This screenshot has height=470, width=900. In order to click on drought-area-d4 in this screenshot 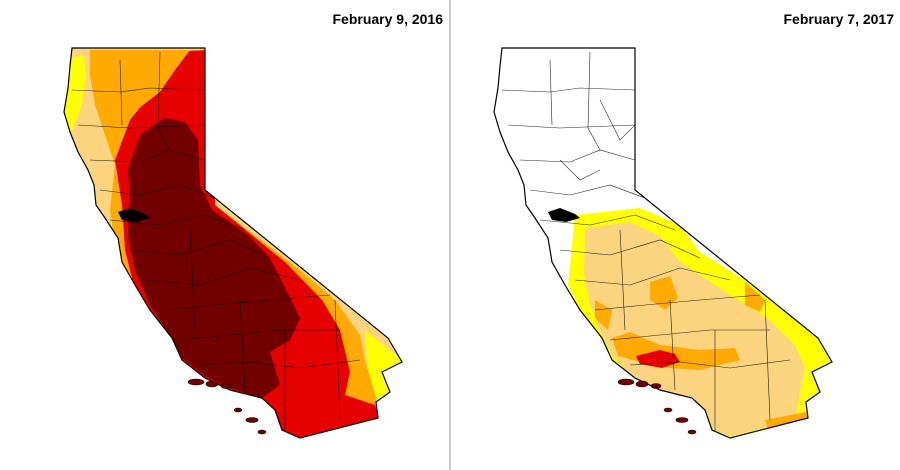, I will do `click(214, 258)`.